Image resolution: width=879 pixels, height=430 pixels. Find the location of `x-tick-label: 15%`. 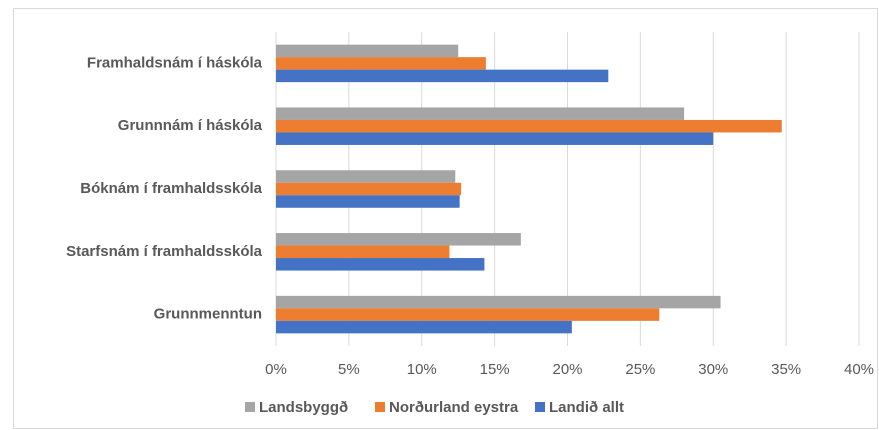

x-tick-label: 15% is located at coordinates (495, 369).